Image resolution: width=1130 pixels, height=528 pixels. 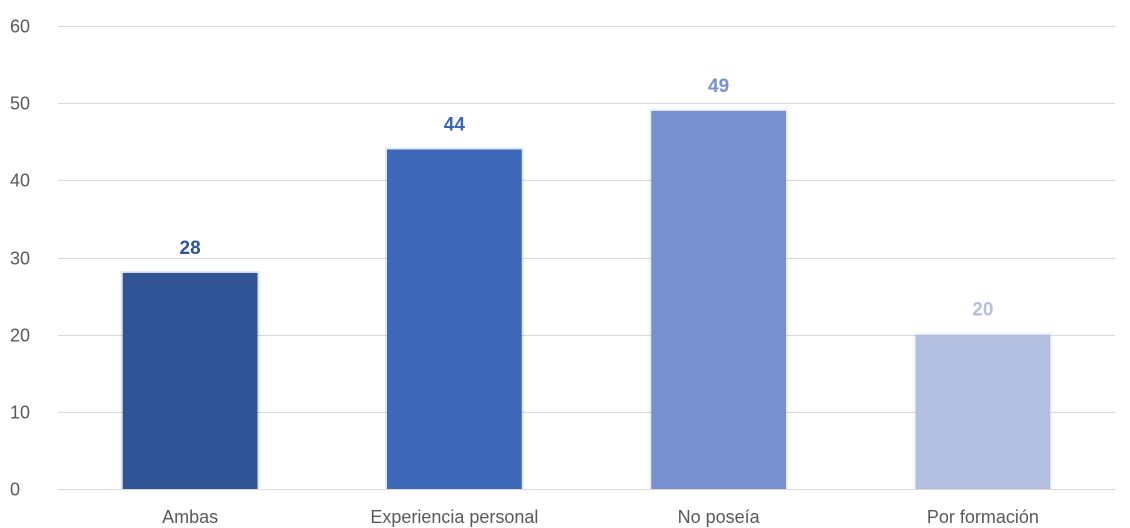 I want to click on y-tick-label: 60, so click(x=20, y=27).